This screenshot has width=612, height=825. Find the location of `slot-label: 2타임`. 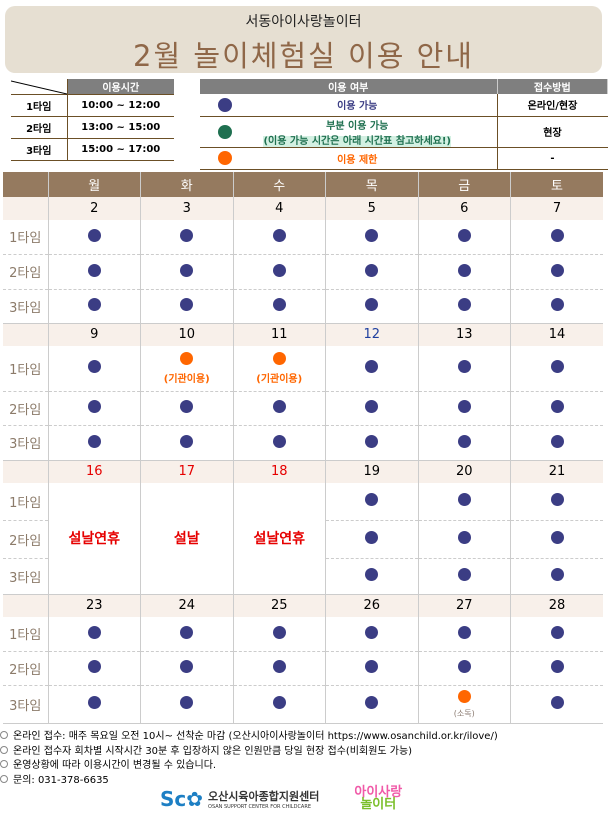

slot-label: 2타임 is located at coordinates (25, 408).